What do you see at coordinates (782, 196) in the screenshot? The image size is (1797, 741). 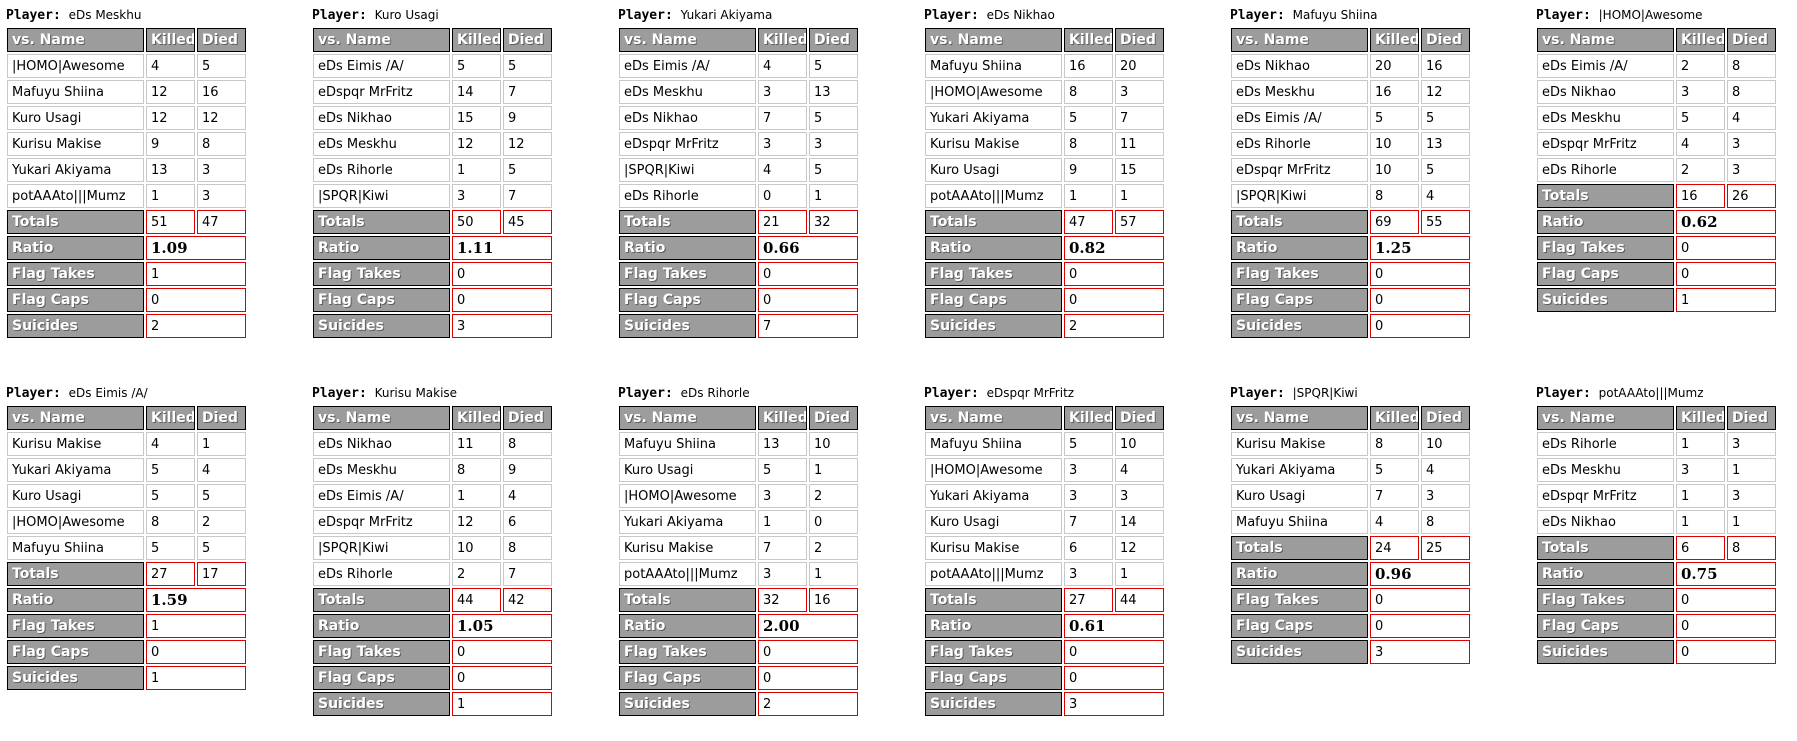 I see `opponent-killed-cell: 0` at bounding box center [782, 196].